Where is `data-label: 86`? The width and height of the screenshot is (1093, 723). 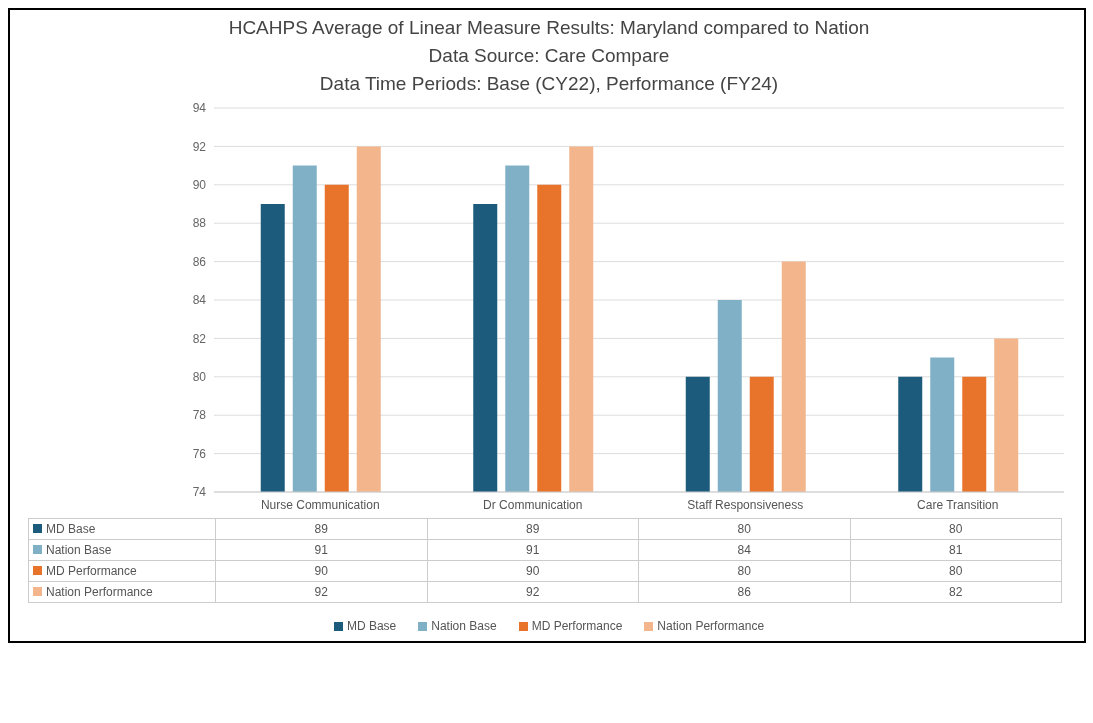
data-label: 86 is located at coordinates (744, 592).